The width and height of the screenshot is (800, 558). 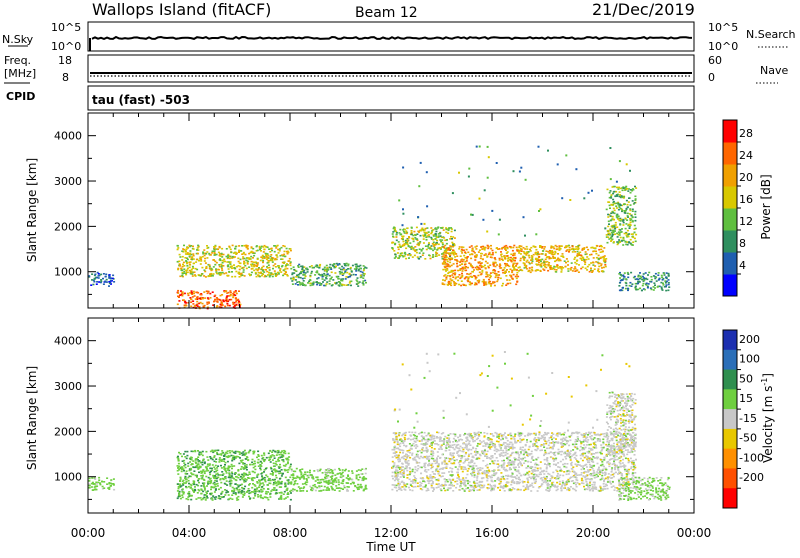 I want to click on power-ylabel: Slant Range [km], so click(x=32, y=210).